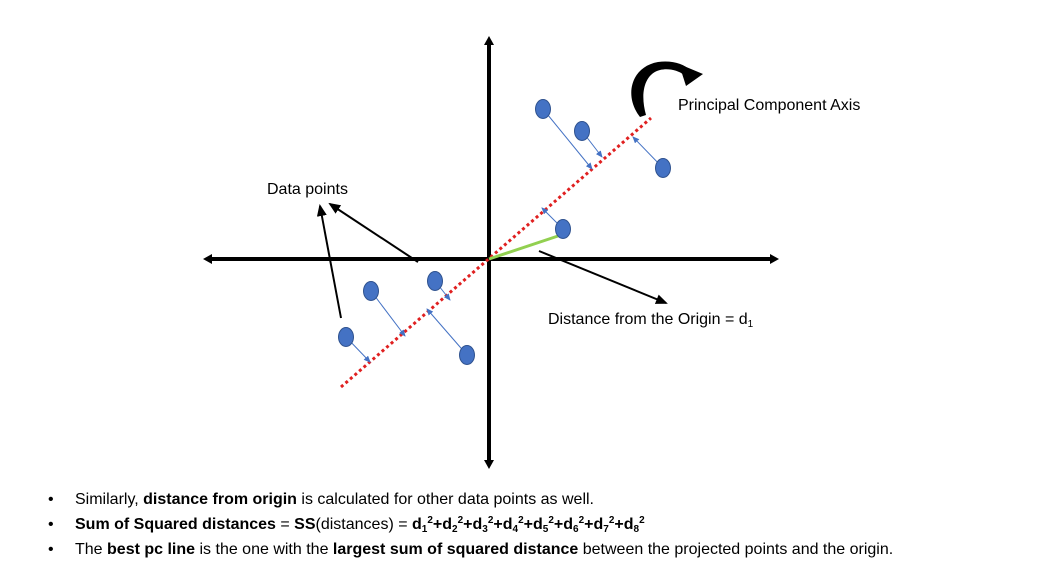 This screenshot has width=1039, height=576. What do you see at coordinates (489, 40) in the screenshot?
I see `y-axis-top-arrow` at bounding box center [489, 40].